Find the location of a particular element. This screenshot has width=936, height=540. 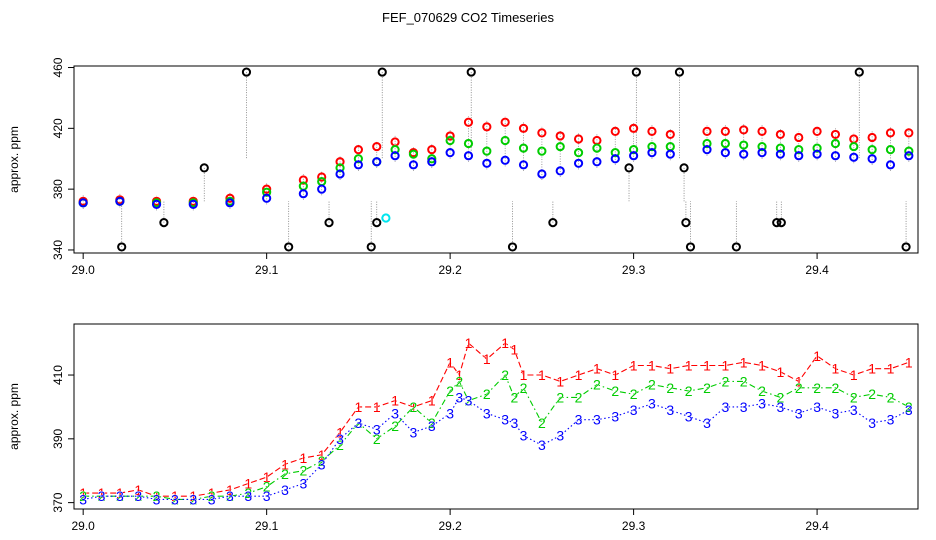

y-axis-label: approx. ppm is located at coordinates (14, 159).